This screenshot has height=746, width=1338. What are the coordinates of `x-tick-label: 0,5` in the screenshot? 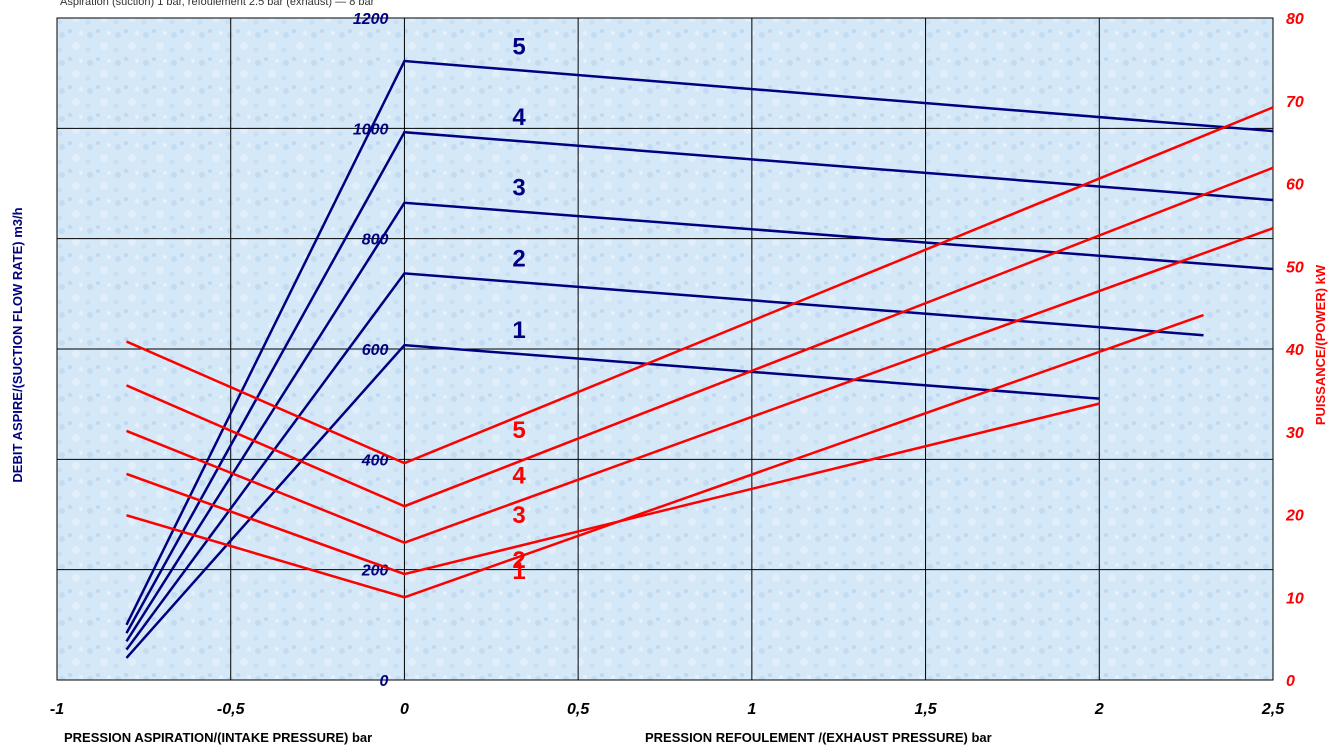 It's located at (578, 709).